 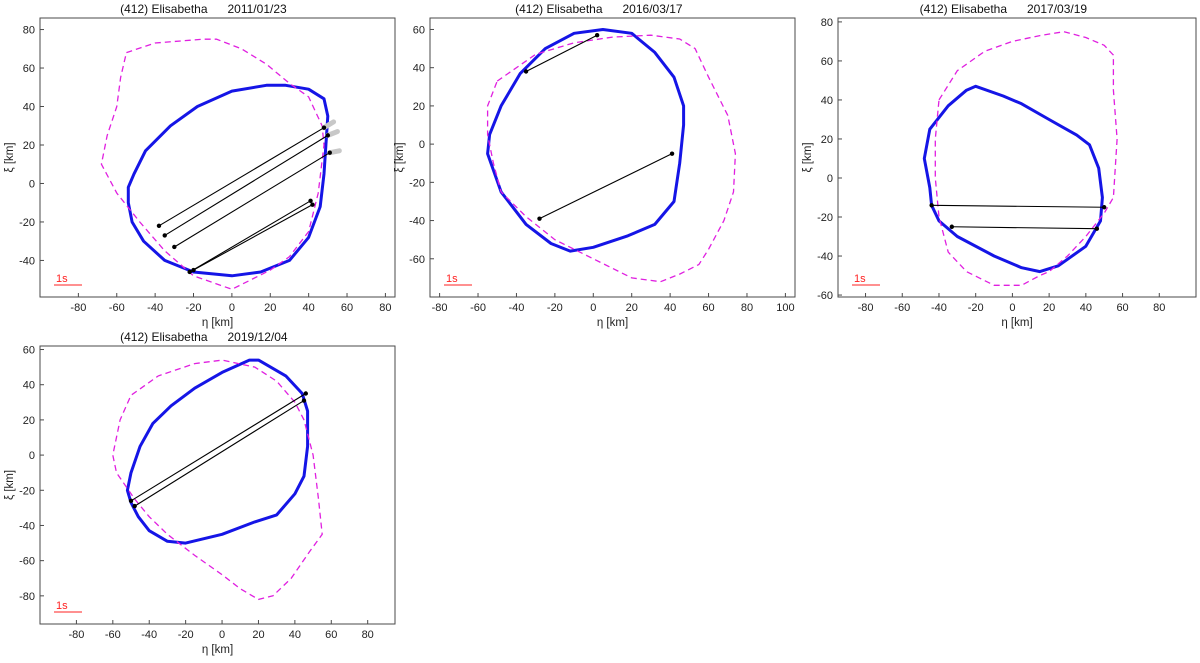 What do you see at coordinates (653, 9) in the screenshot?
I see `chart-title-date: 2016/03/17` at bounding box center [653, 9].